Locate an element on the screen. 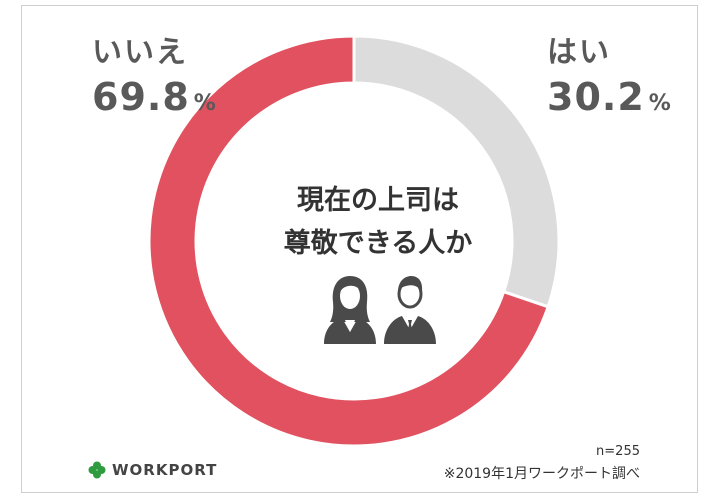  label-no-percent: 69.8% is located at coordinates (154, 97).